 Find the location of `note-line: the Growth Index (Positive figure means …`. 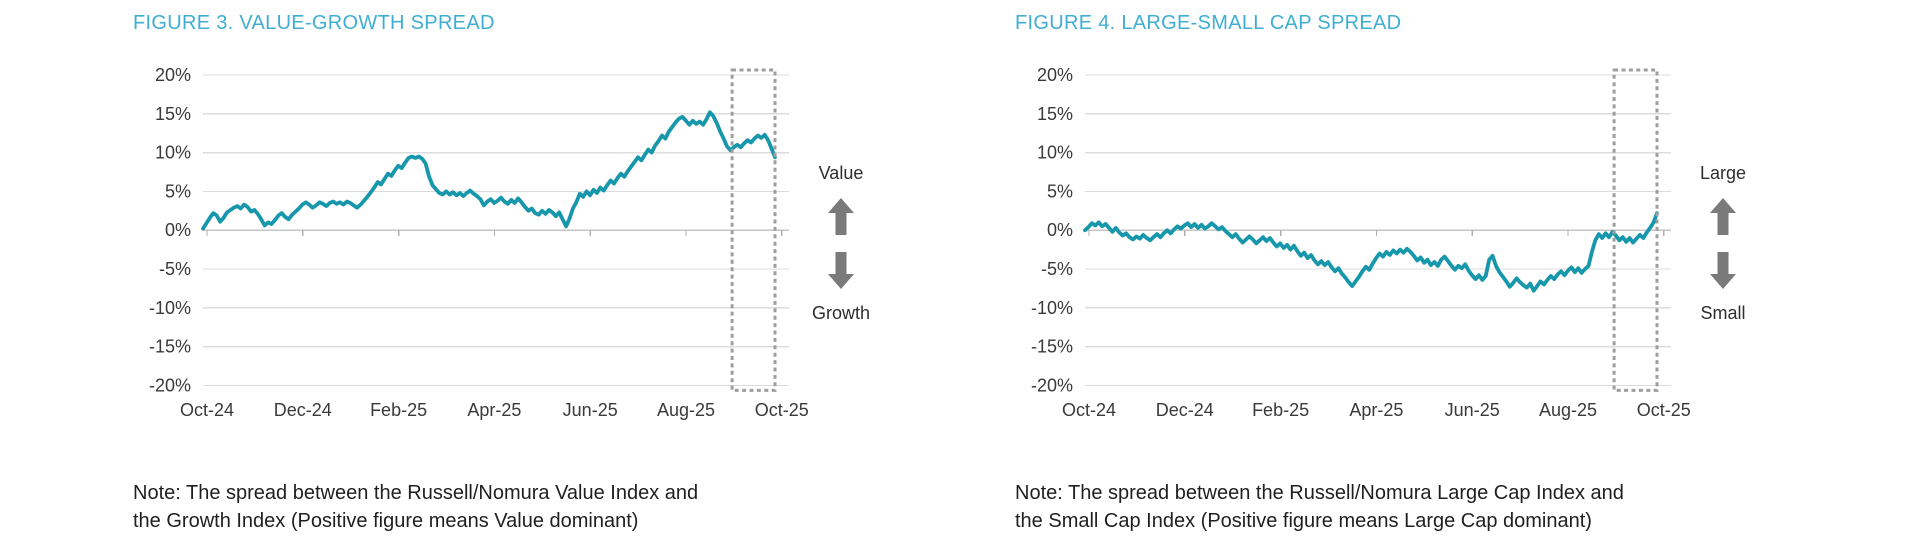

note-line: the Growth Index (Positive figure means … is located at coordinates (386, 520).